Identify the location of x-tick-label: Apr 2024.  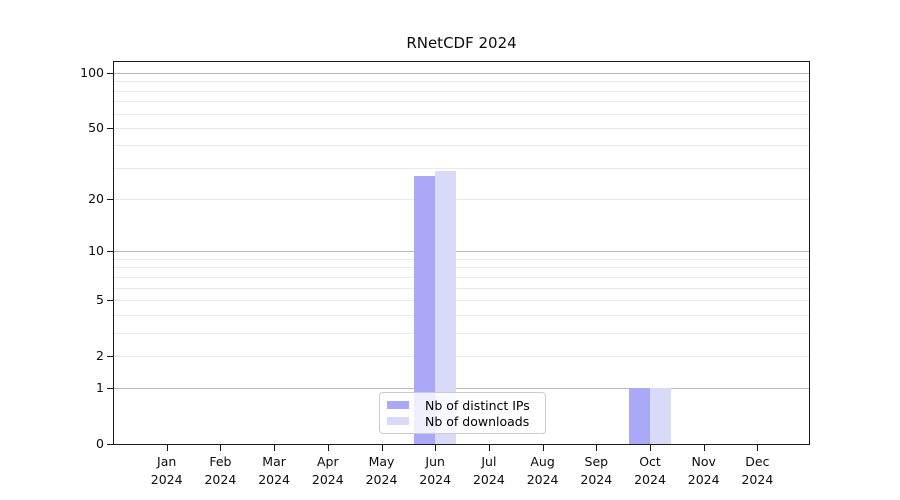
(328, 471).